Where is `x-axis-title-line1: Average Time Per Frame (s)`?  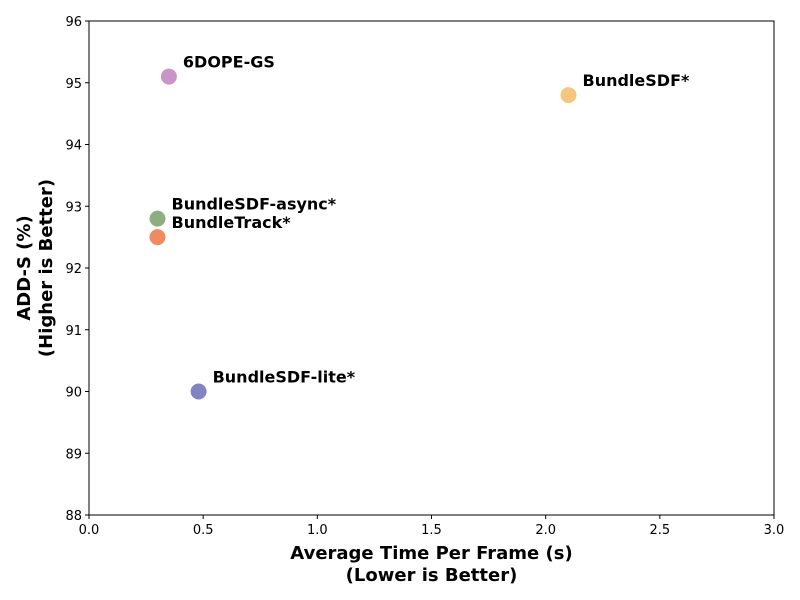 x-axis-title-line1: Average Time Per Frame (s) is located at coordinates (431, 553).